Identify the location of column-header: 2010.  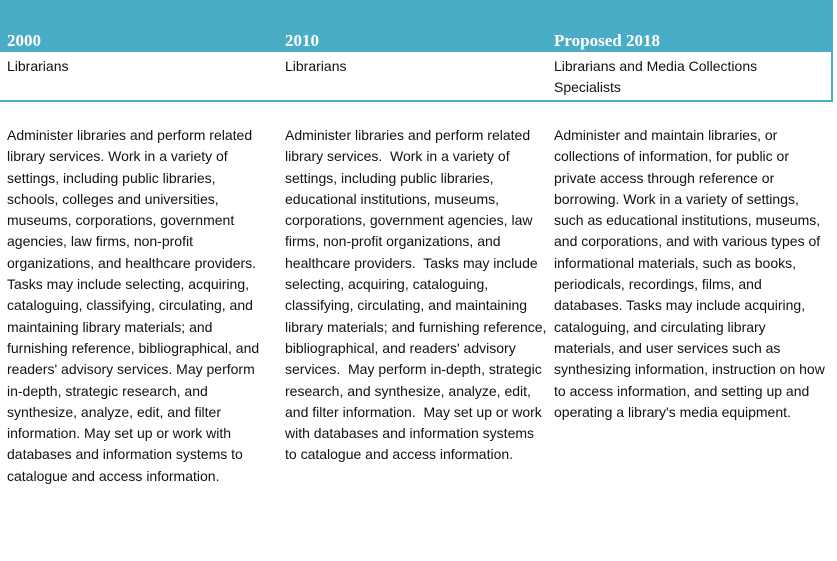
(302, 40).